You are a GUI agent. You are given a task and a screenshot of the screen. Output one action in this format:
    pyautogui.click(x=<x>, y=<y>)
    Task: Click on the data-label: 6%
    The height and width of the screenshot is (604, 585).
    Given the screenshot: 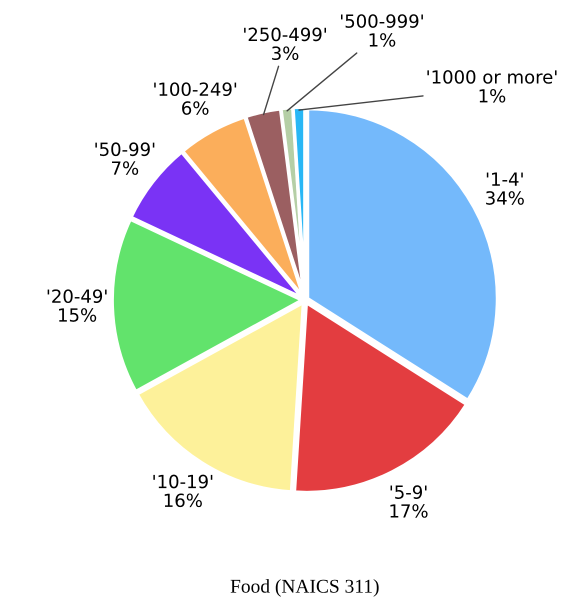 What is the action you would take?
    pyautogui.click(x=195, y=108)
    